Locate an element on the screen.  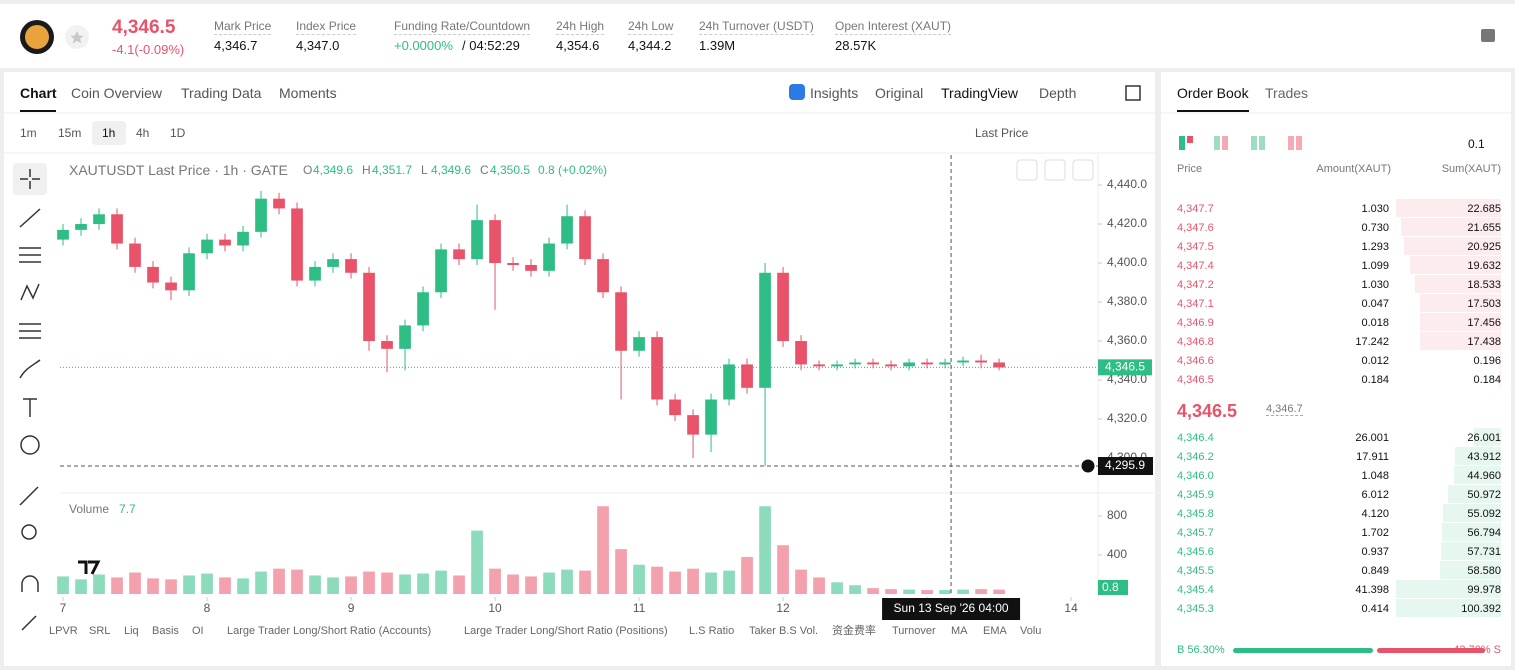
book-mark-price: 4,346.7 is located at coordinates (1284, 409).